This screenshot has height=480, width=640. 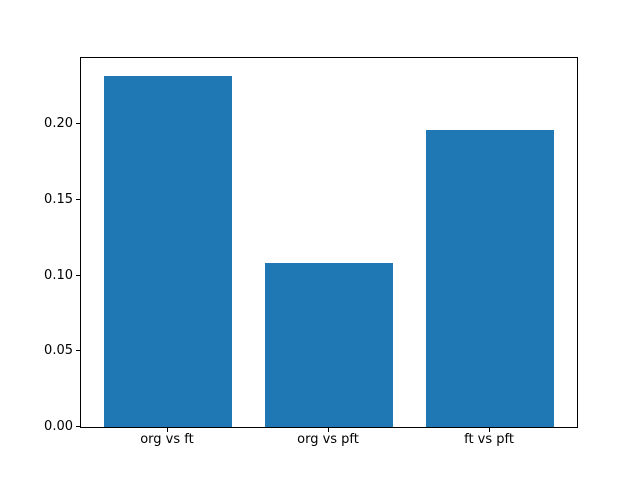 What do you see at coordinates (58, 351) in the screenshot?
I see `y-tick-label: 0.05` at bounding box center [58, 351].